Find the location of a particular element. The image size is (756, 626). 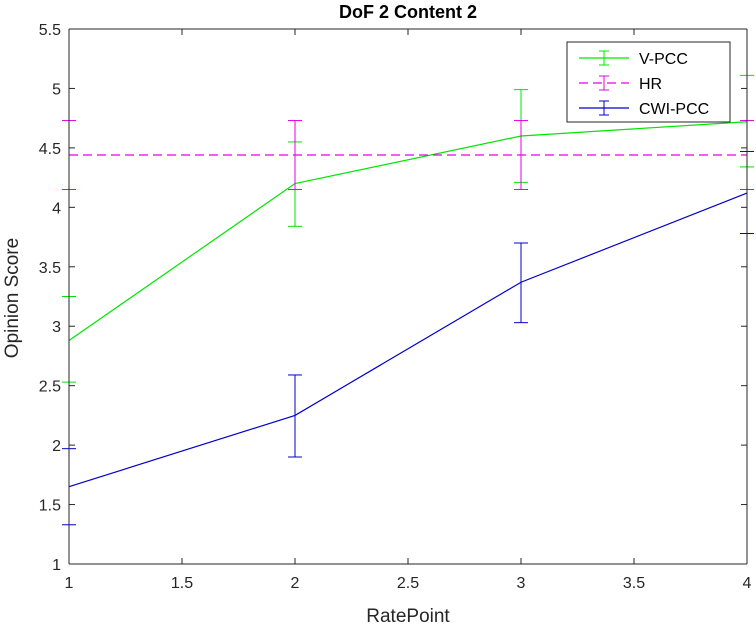

x-tick-label: 3 is located at coordinates (521, 583).